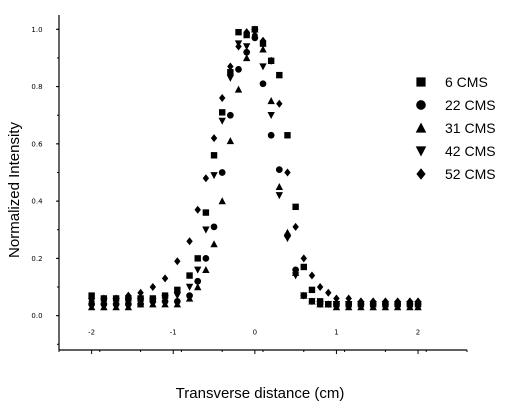  I want to click on x-tick-label: 0, so click(255, 332).